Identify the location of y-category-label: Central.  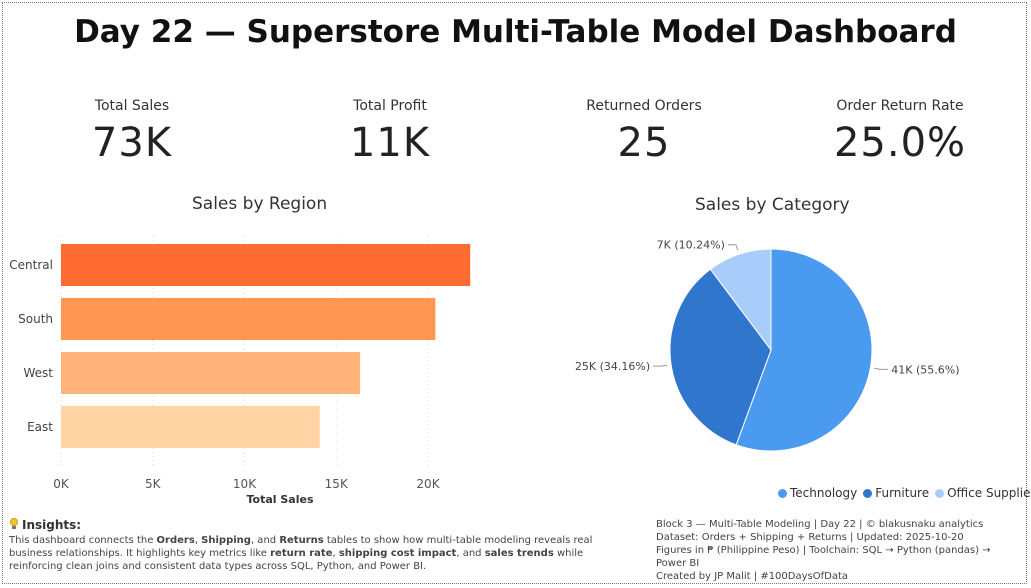
(31, 265).